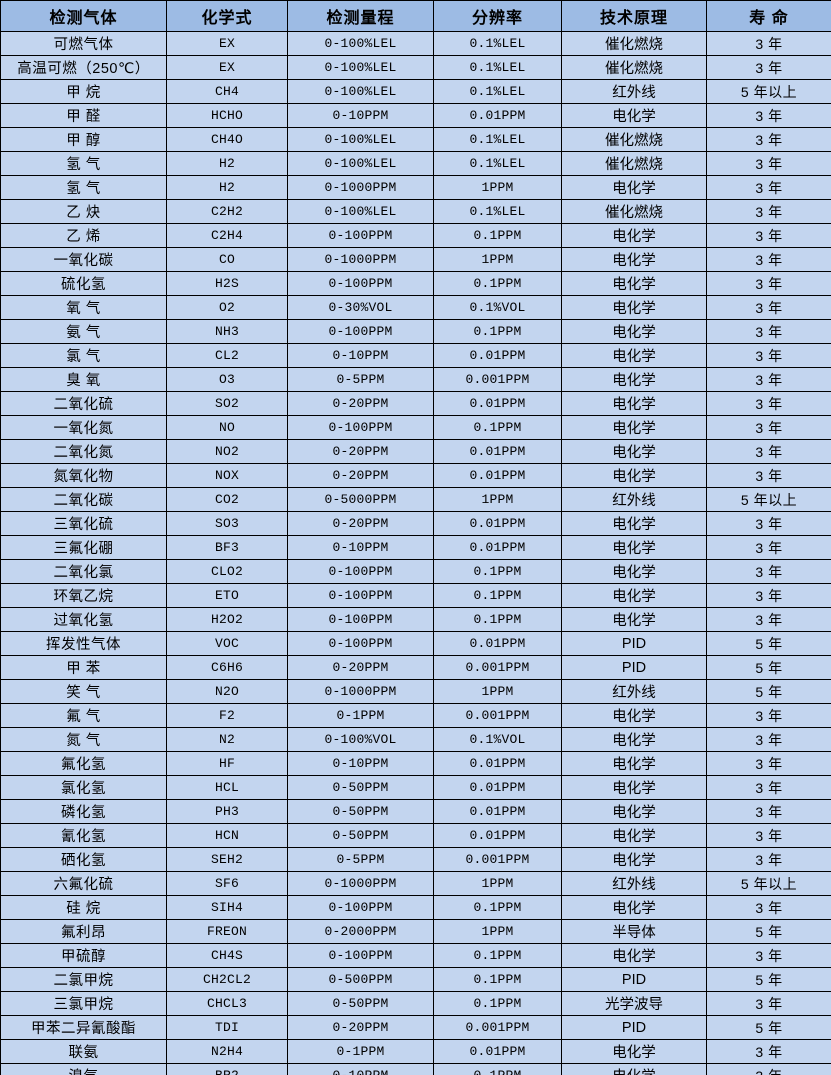  I want to click on cell-formula: O2, so click(227, 307).